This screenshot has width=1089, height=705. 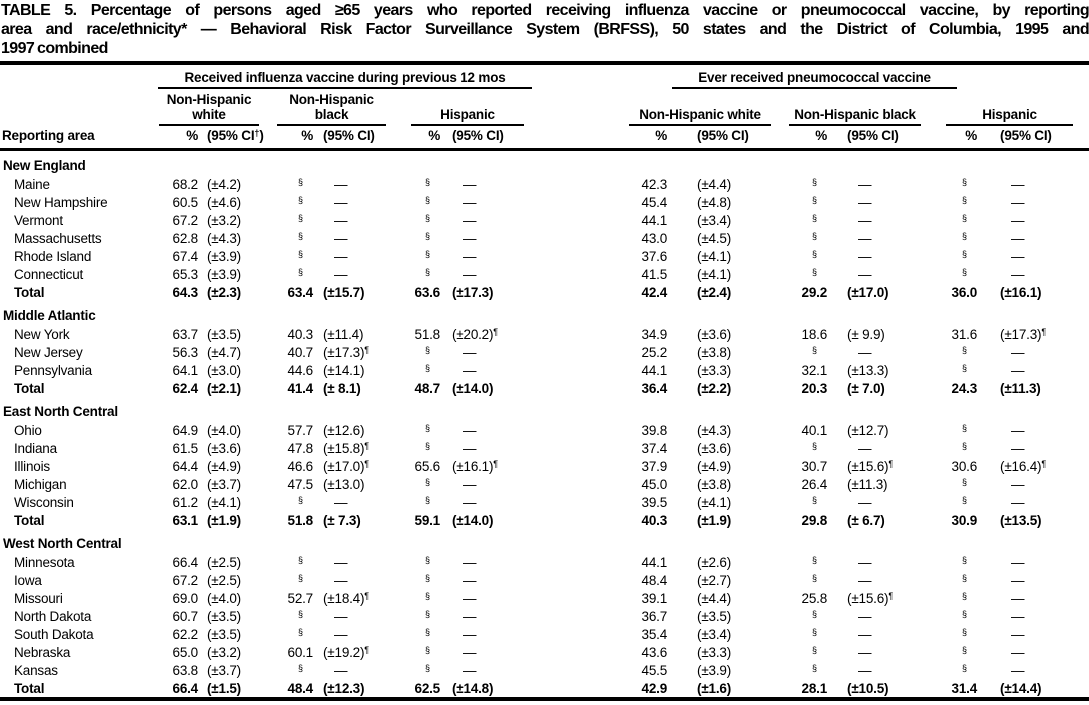 What do you see at coordinates (814, 688) in the screenshot?
I see `percent-cell: 28.1` at bounding box center [814, 688].